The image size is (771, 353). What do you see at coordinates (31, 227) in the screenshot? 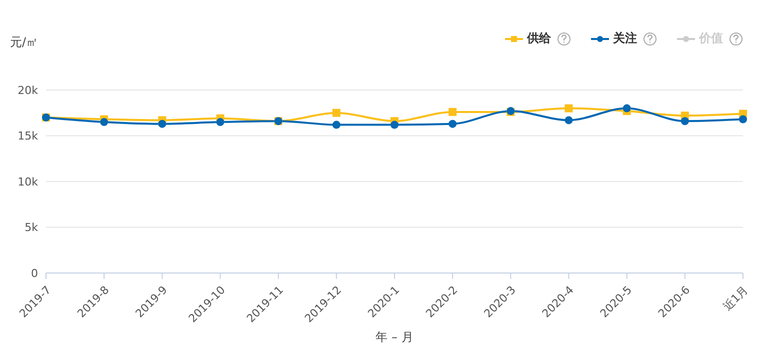
I see `y-tick-label: 5k` at bounding box center [31, 227].